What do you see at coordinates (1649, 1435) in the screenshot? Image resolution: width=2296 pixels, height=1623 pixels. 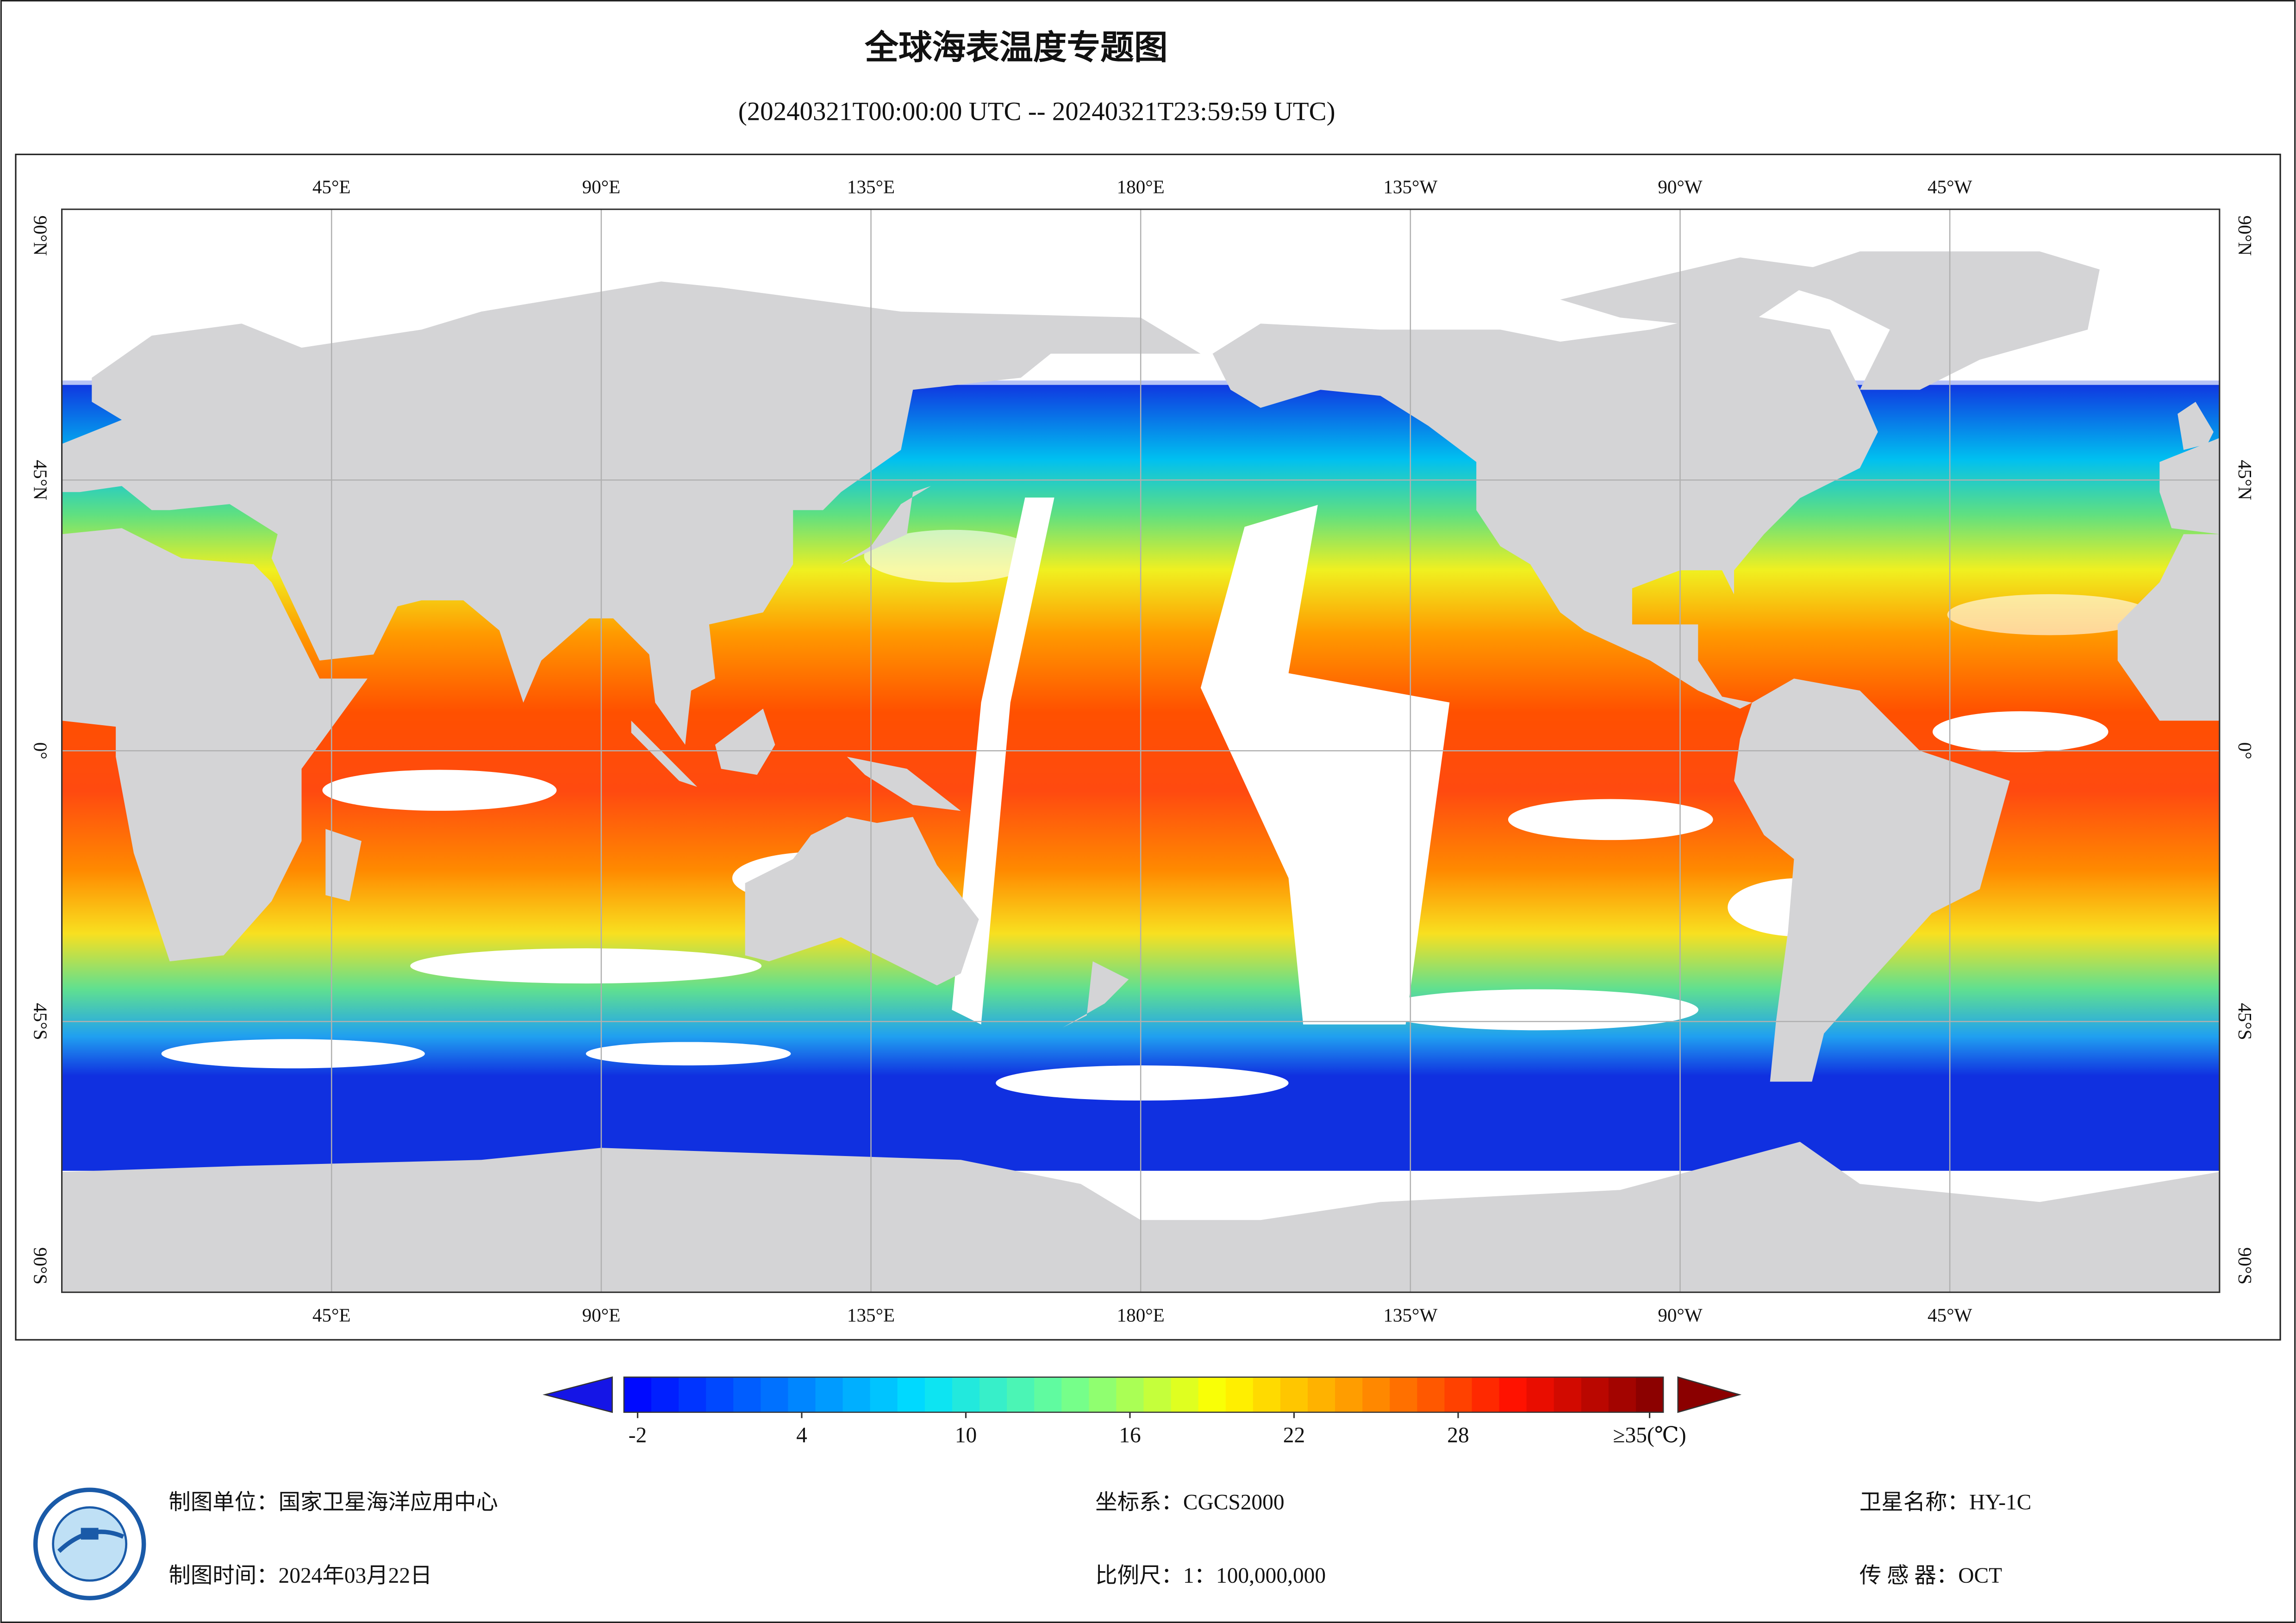 I see `colorbar-tick-label: ≥35(℃)` at bounding box center [1649, 1435].